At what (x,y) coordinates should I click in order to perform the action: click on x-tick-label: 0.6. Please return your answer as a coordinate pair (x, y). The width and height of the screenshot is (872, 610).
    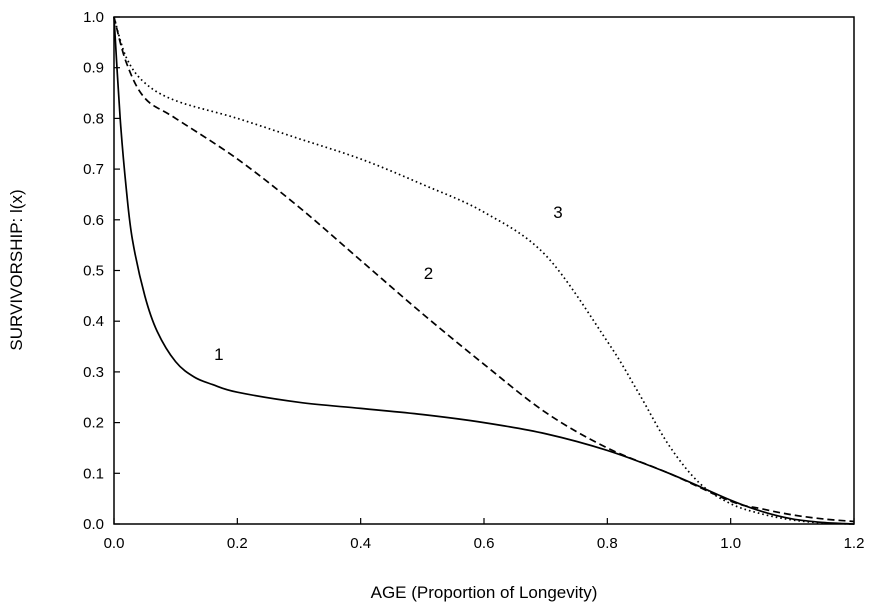
    Looking at the image, I should click on (484, 543).